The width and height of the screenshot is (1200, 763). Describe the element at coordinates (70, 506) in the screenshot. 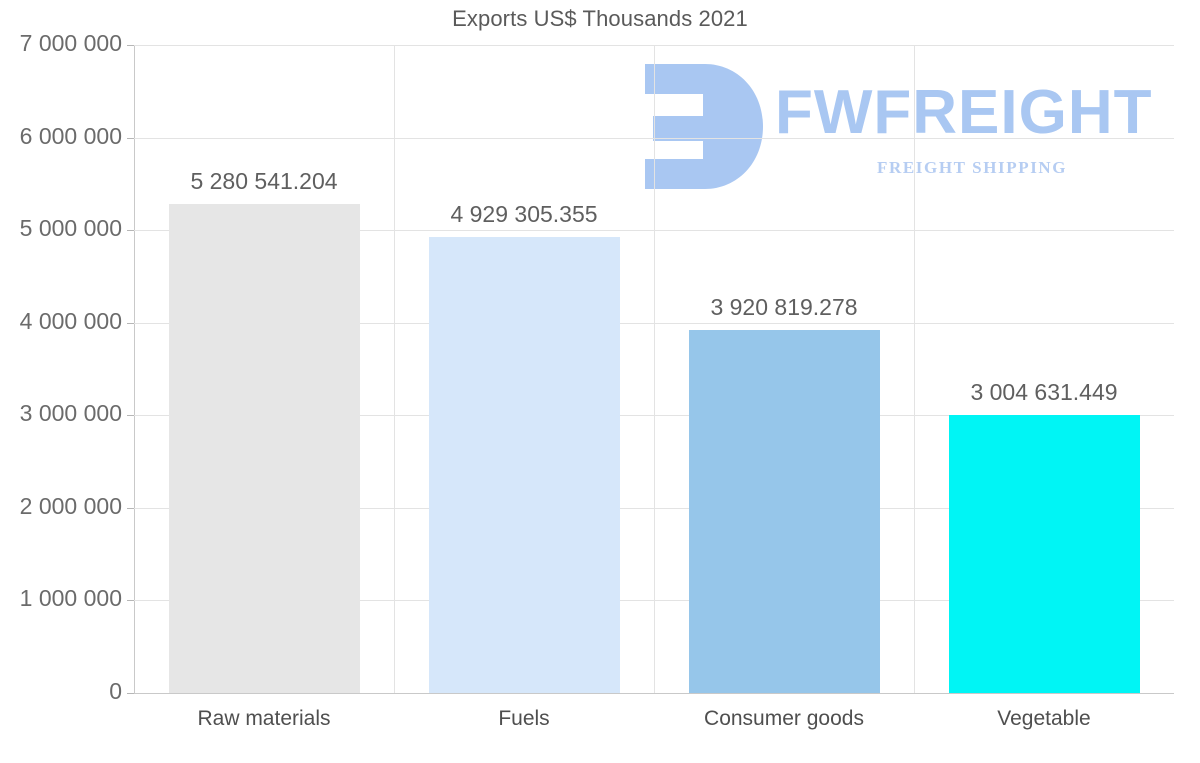

I see `y-axis-label: 2 000 000` at that location.